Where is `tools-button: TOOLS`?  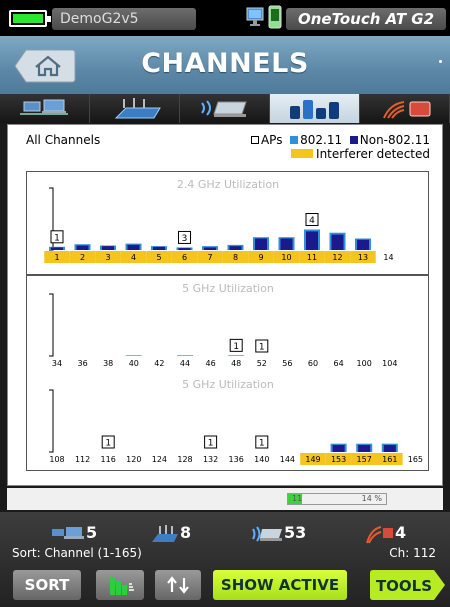
tools-button: TOOLS is located at coordinates (408, 585).